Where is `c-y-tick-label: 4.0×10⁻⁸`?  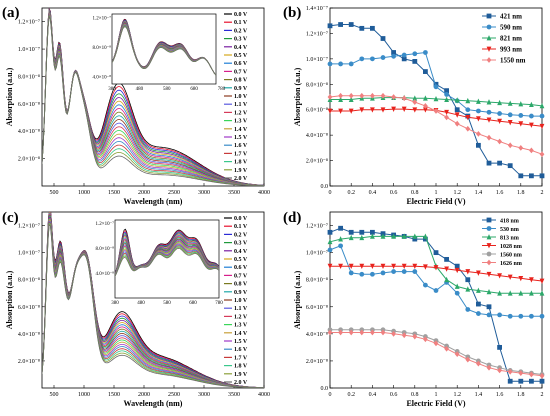
c-y-tick-label: 4.0×10⁻⁸ is located at coordinates (29, 335).